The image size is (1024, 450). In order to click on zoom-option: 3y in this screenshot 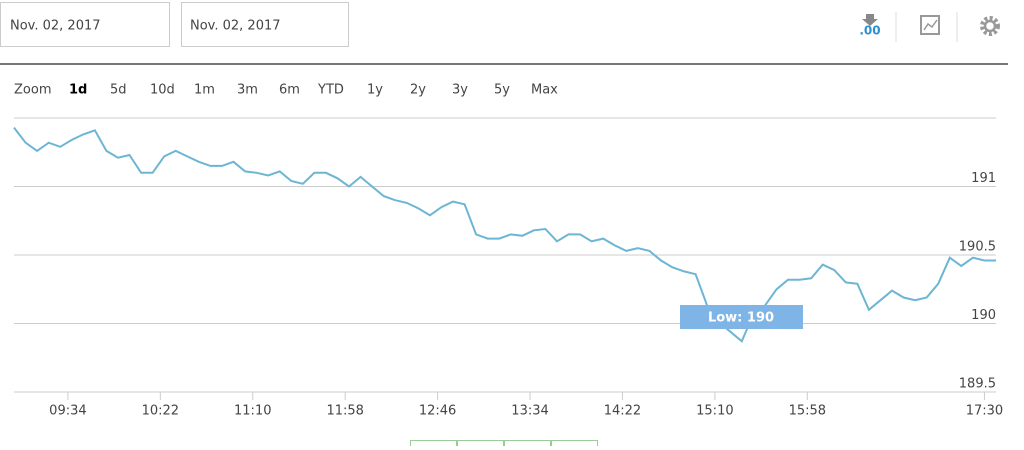, I will do `click(460, 90)`.